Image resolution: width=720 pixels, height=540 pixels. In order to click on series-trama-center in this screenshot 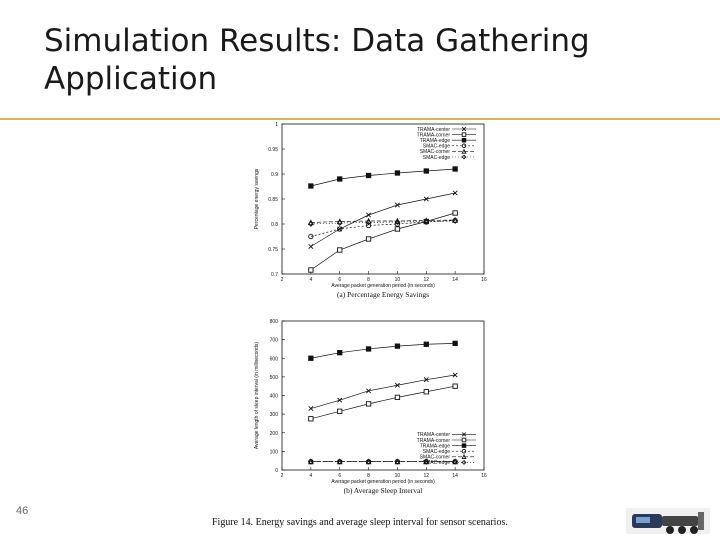, I will do `click(383, 392)`.